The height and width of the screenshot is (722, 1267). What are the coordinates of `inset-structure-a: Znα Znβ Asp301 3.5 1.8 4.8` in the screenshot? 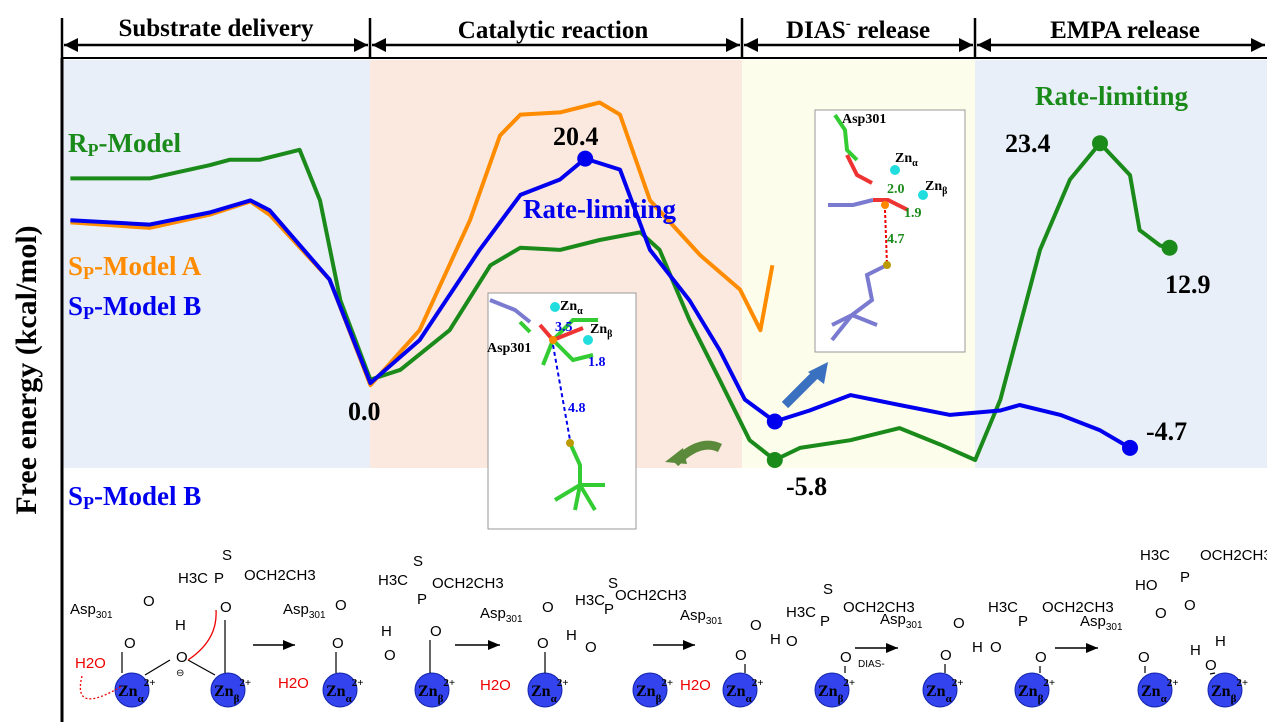 It's located at (562, 411).